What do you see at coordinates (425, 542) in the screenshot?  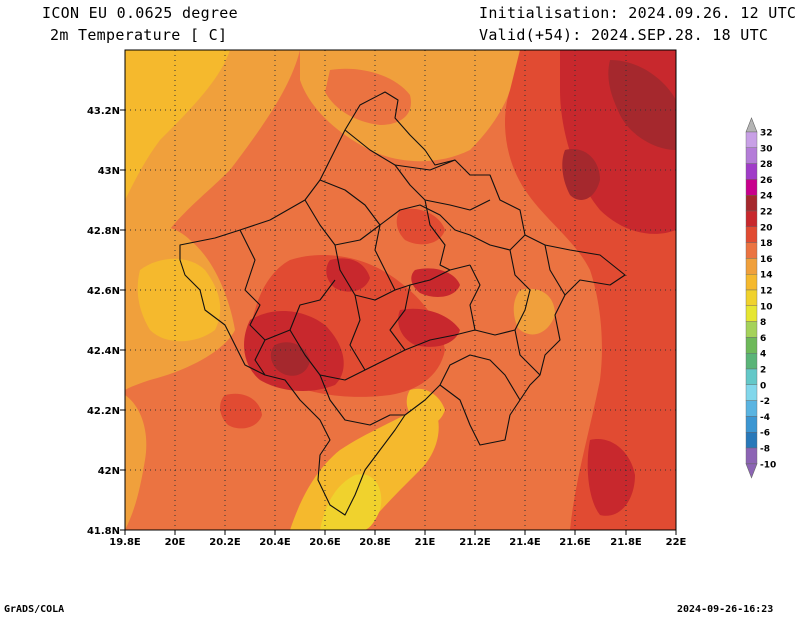 I see `lon-label: 21E` at bounding box center [425, 542].